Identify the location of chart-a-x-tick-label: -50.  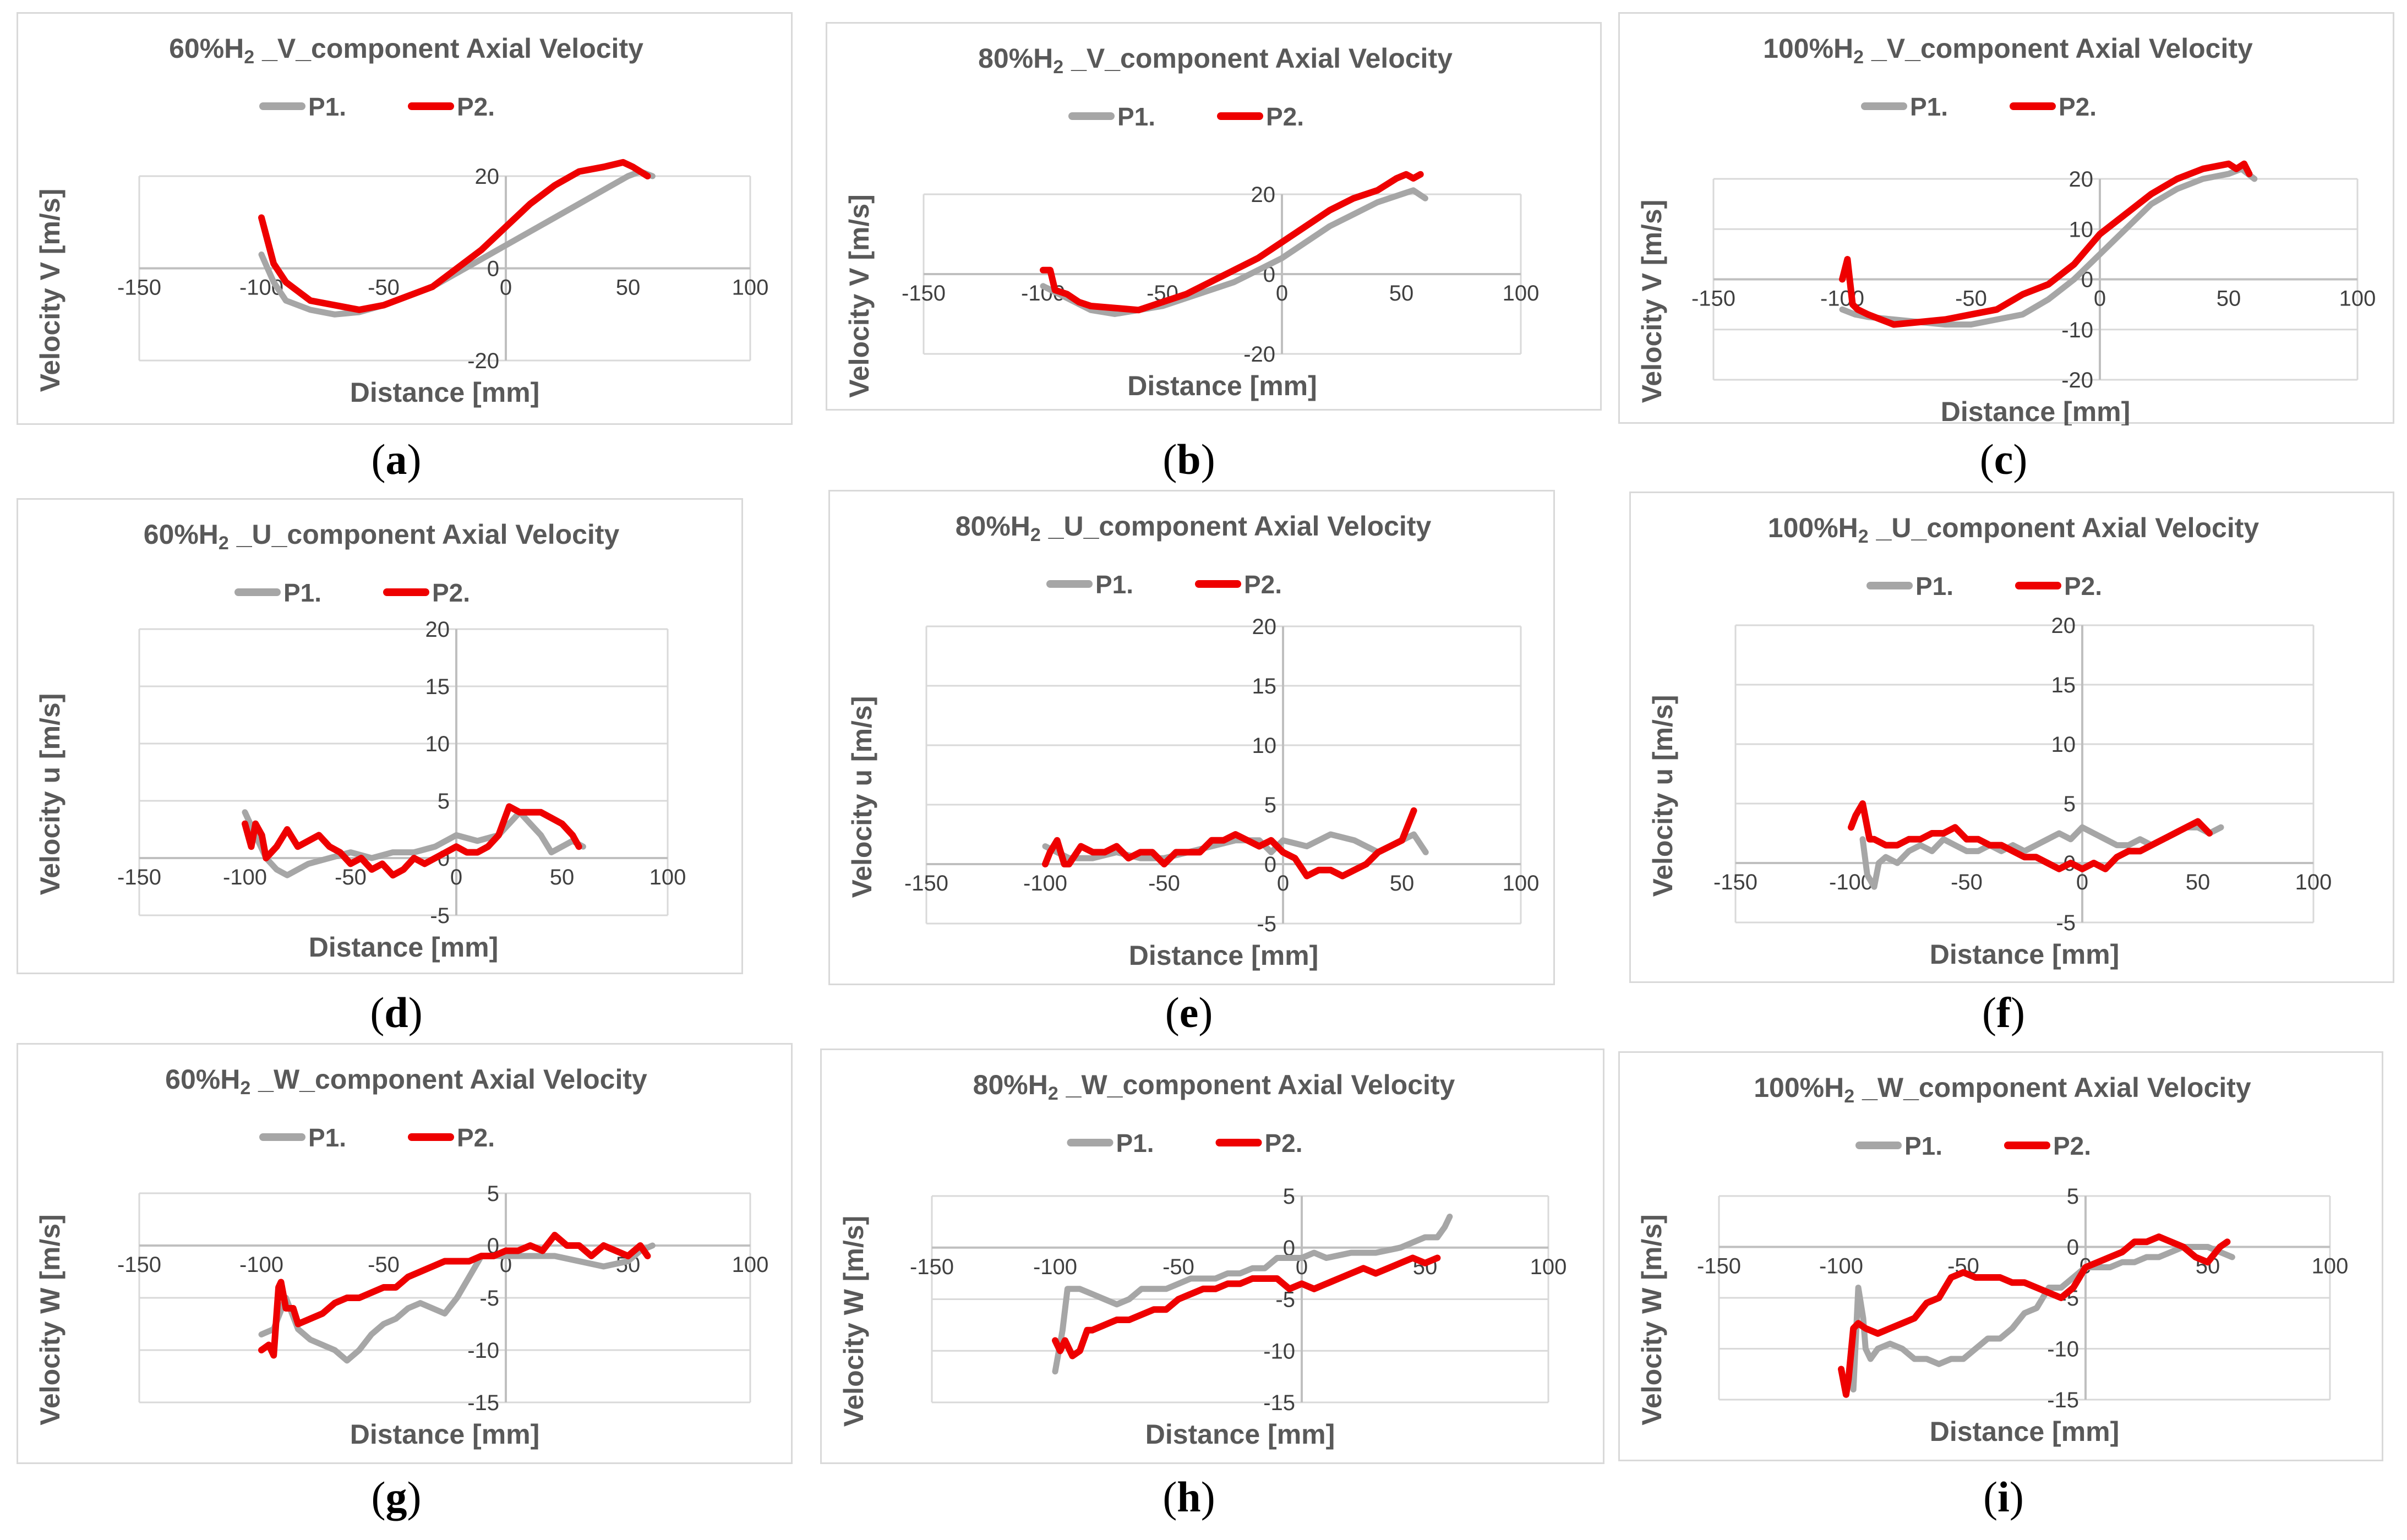
(384, 288).